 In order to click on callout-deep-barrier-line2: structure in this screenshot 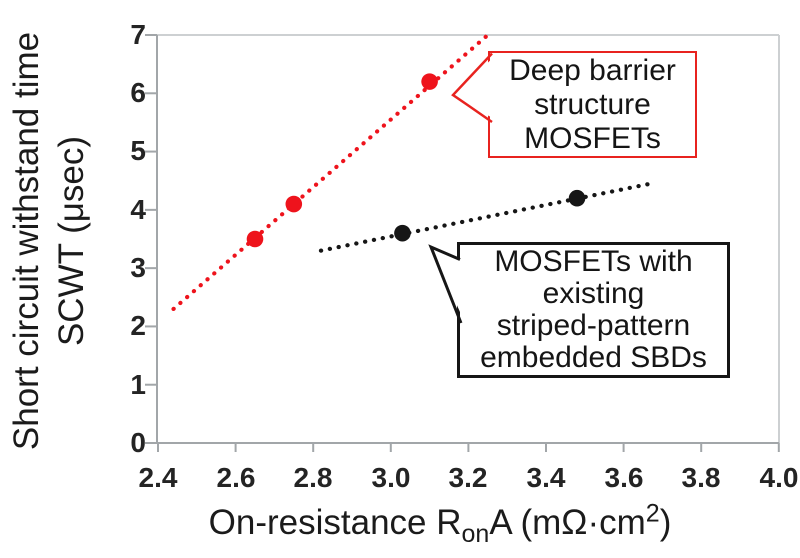, I will do `click(592, 104)`.